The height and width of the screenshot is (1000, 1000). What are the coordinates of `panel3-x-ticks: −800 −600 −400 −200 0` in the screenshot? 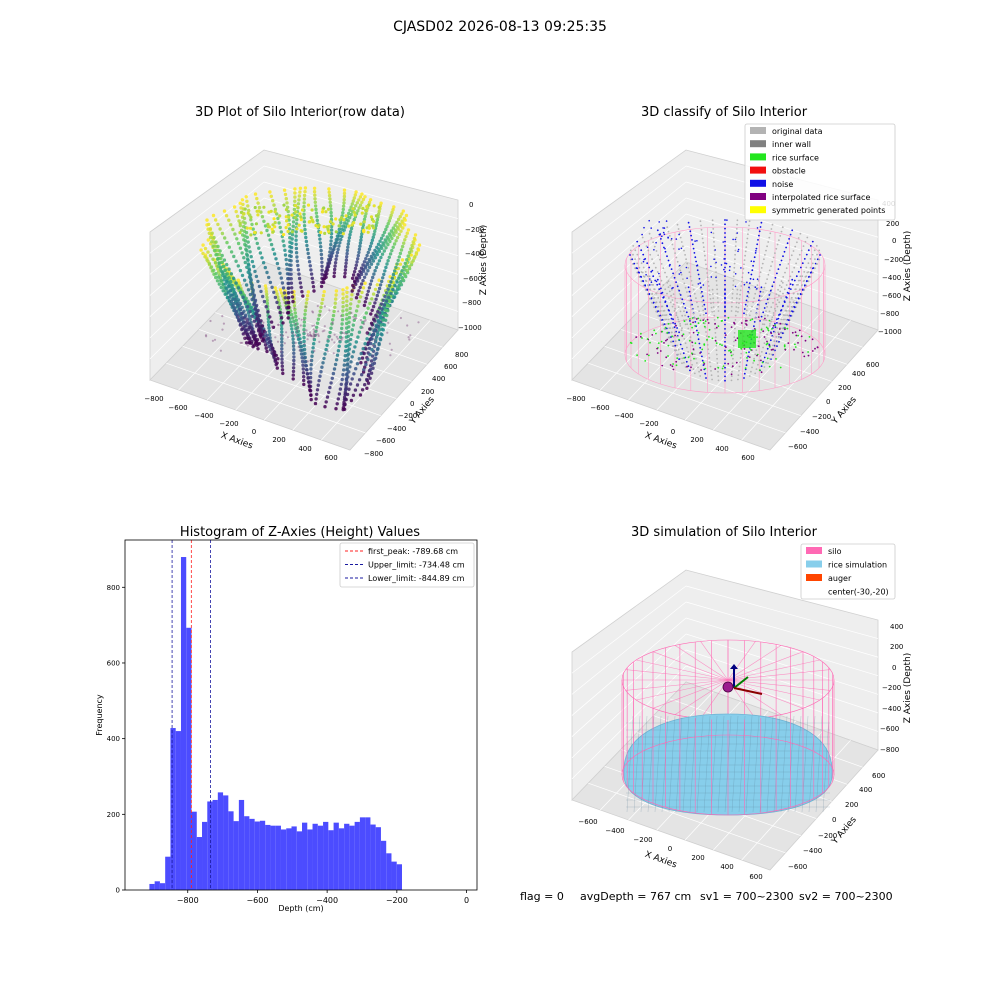 It's located at (323, 897).